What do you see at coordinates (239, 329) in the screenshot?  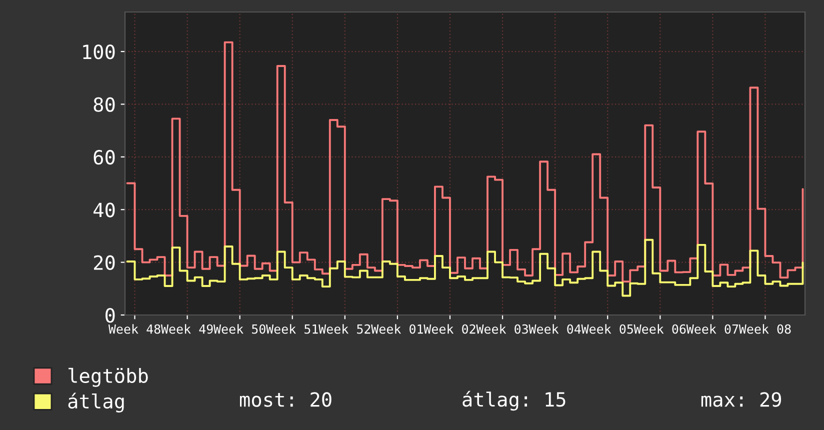 I see `x-tick-label: Week 50` at bounding box center [239, 329].